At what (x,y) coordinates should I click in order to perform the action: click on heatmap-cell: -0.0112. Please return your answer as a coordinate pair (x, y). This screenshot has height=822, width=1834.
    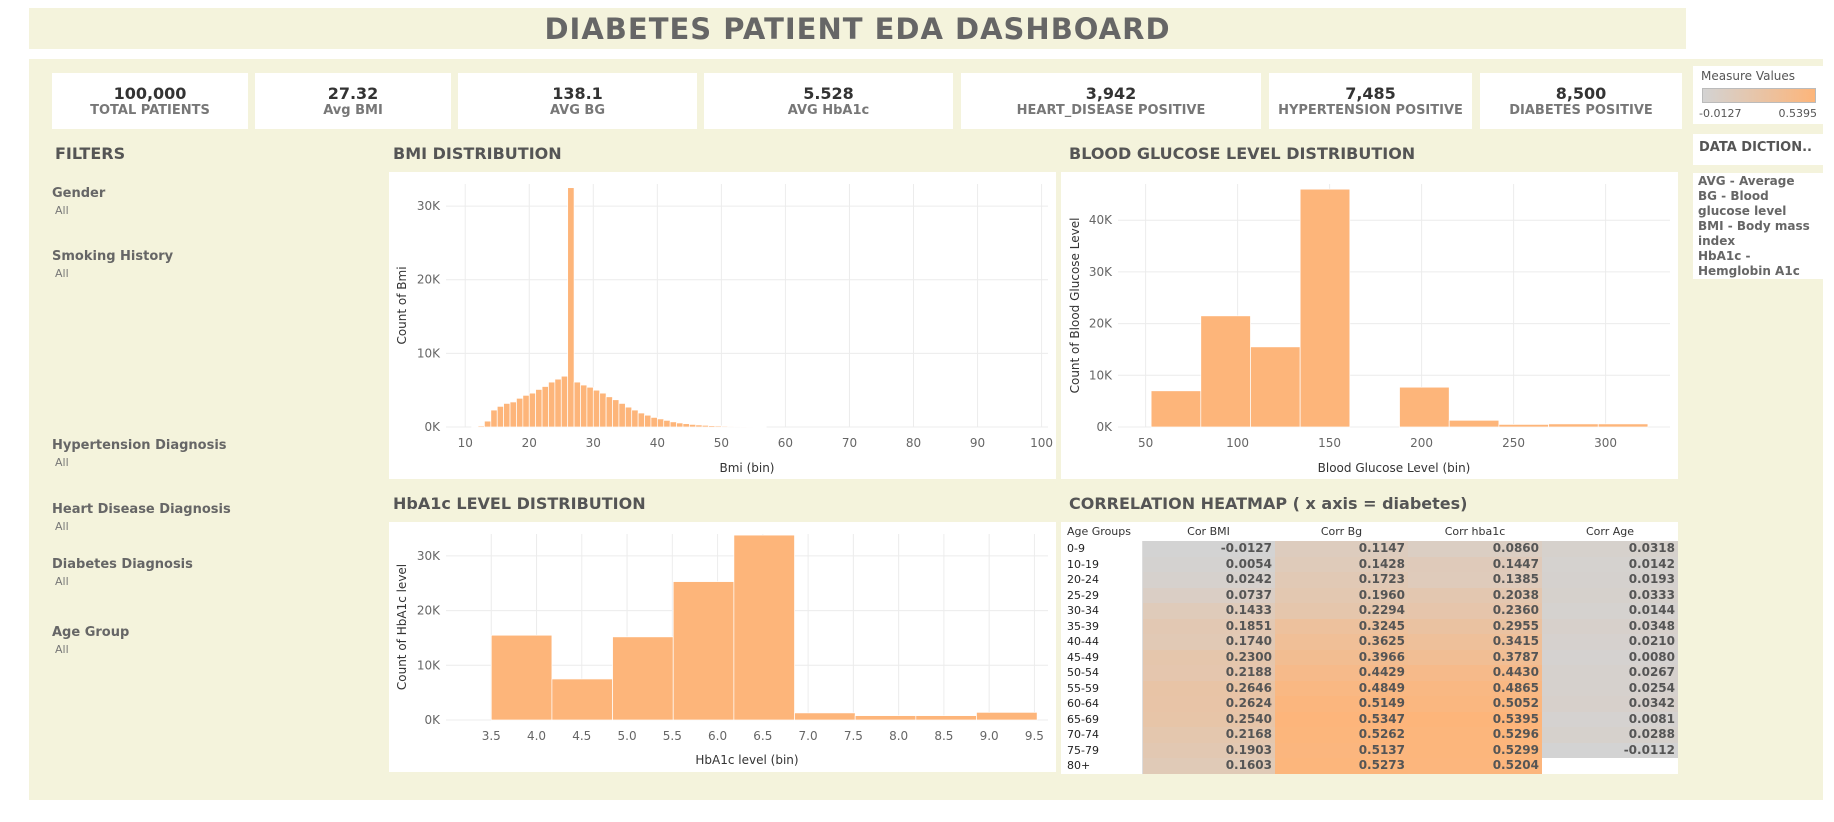
    Looking at the image, I should click on (1610, 750).